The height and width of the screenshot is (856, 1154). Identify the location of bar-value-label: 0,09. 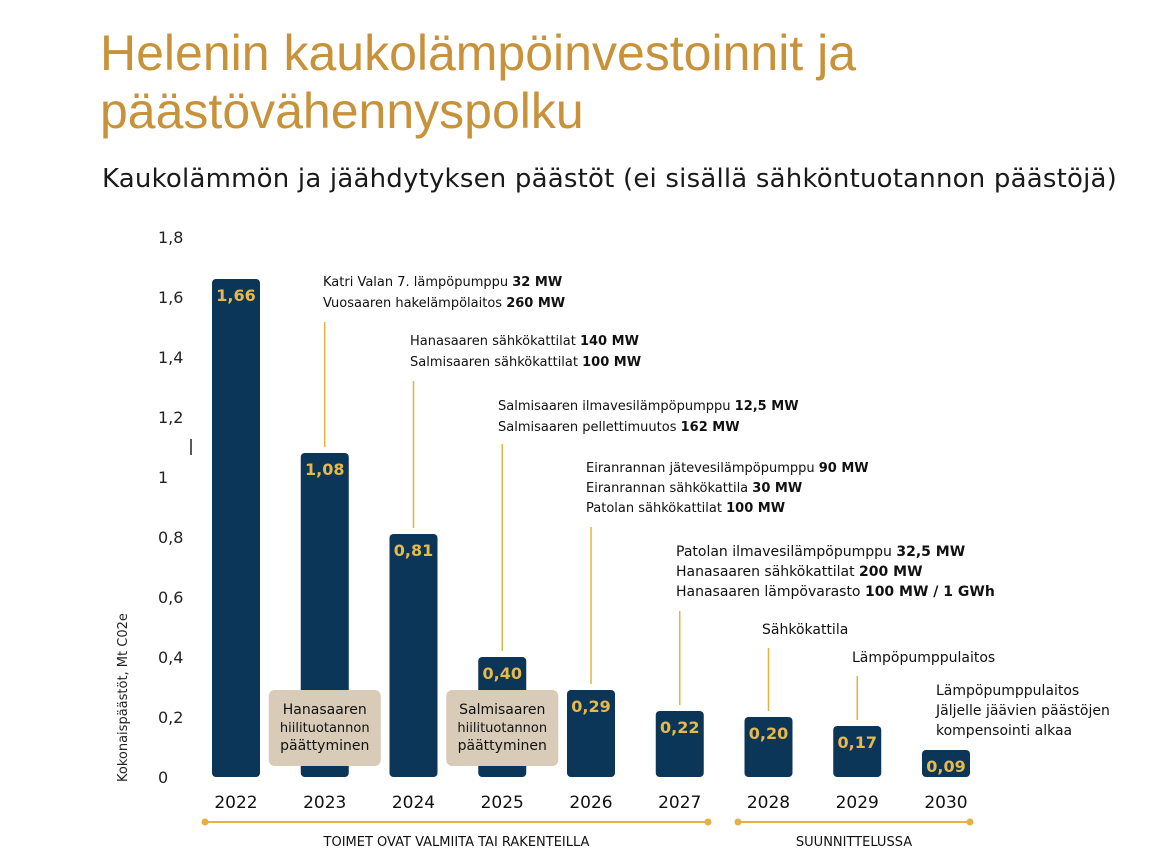
(945, 766).